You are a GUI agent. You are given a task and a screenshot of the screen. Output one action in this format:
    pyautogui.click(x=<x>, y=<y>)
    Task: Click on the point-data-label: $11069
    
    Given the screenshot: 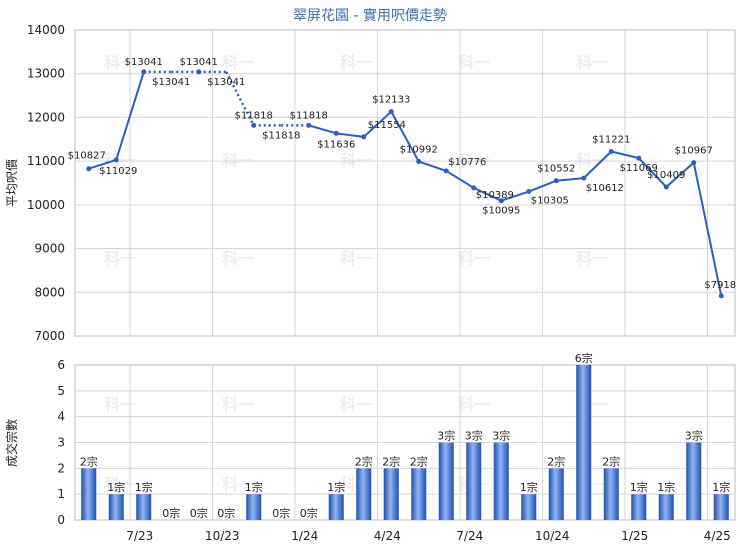 What is the action you would take?
    pyautogui.click(x=639, y=168)
    